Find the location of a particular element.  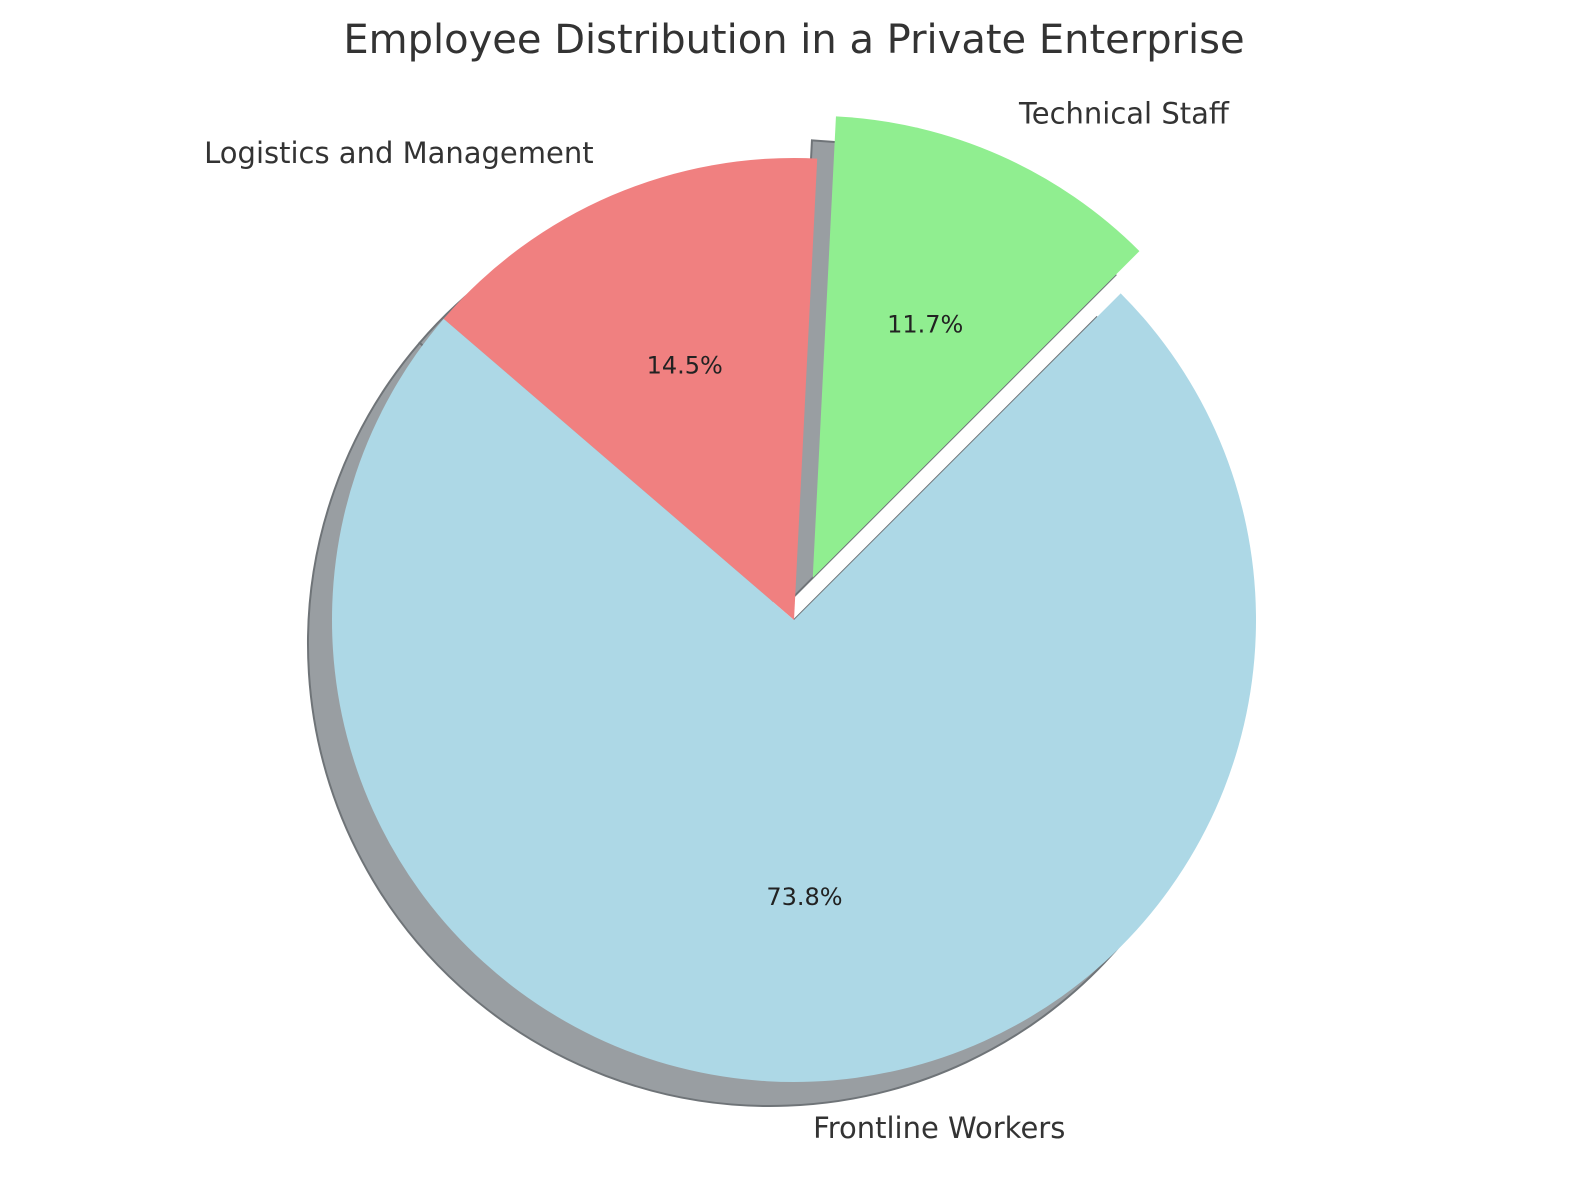

pie-slice-technical-staff is located at coordinates (976, 347).